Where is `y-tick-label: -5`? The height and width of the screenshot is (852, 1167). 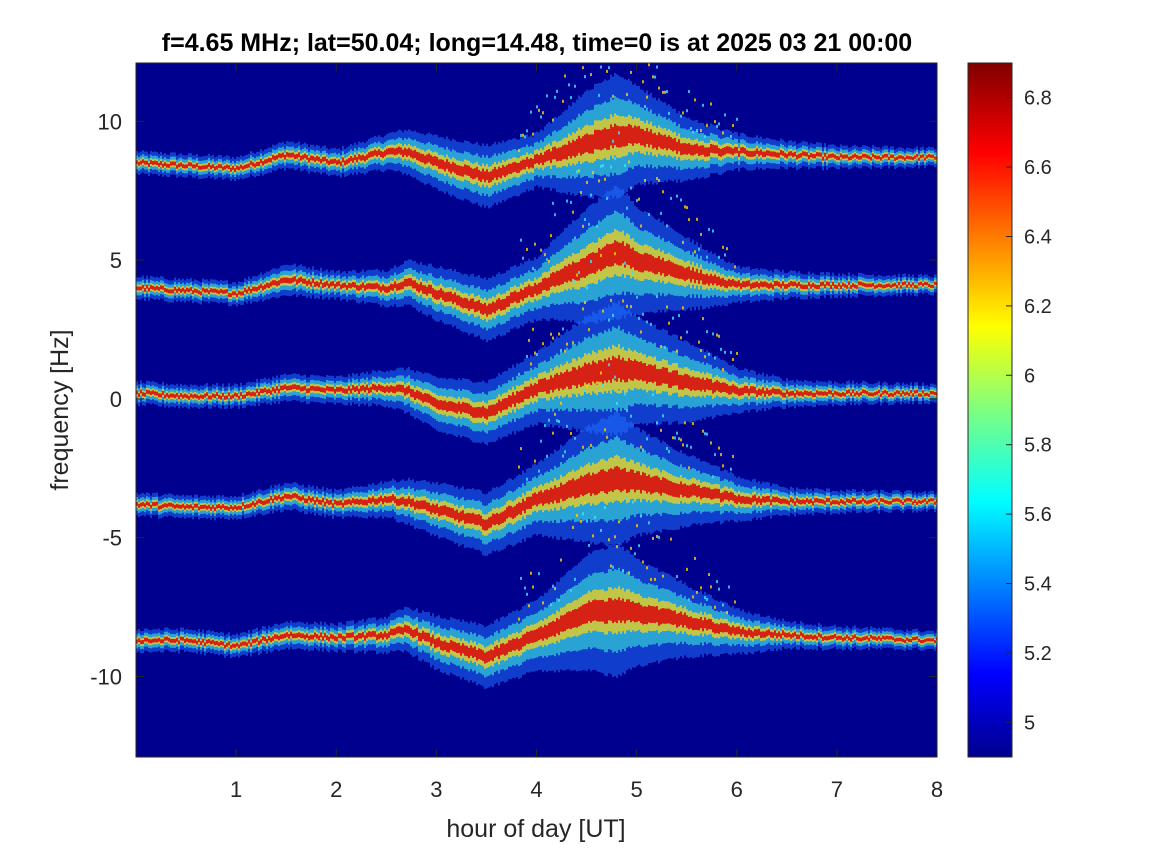 y-tick-label: -5 is located at coordinates (112, 538).